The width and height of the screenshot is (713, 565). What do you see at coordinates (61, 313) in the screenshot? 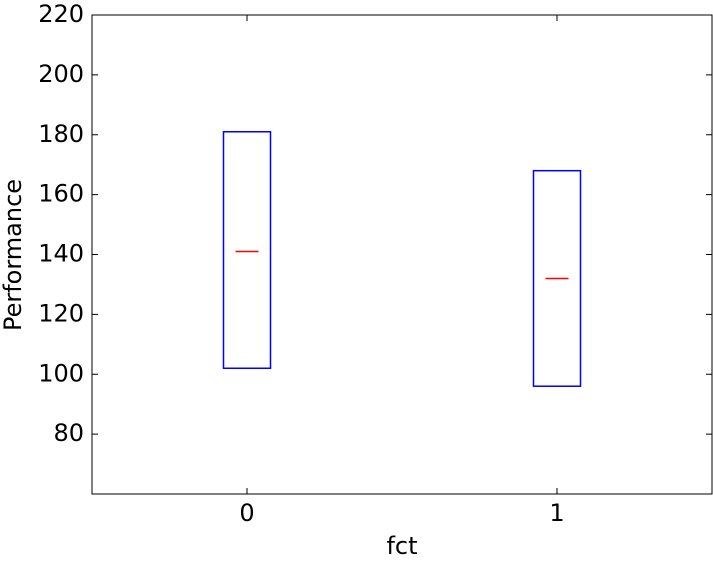
I see `y-tick-label: 120` at bounding box center [61, 313].